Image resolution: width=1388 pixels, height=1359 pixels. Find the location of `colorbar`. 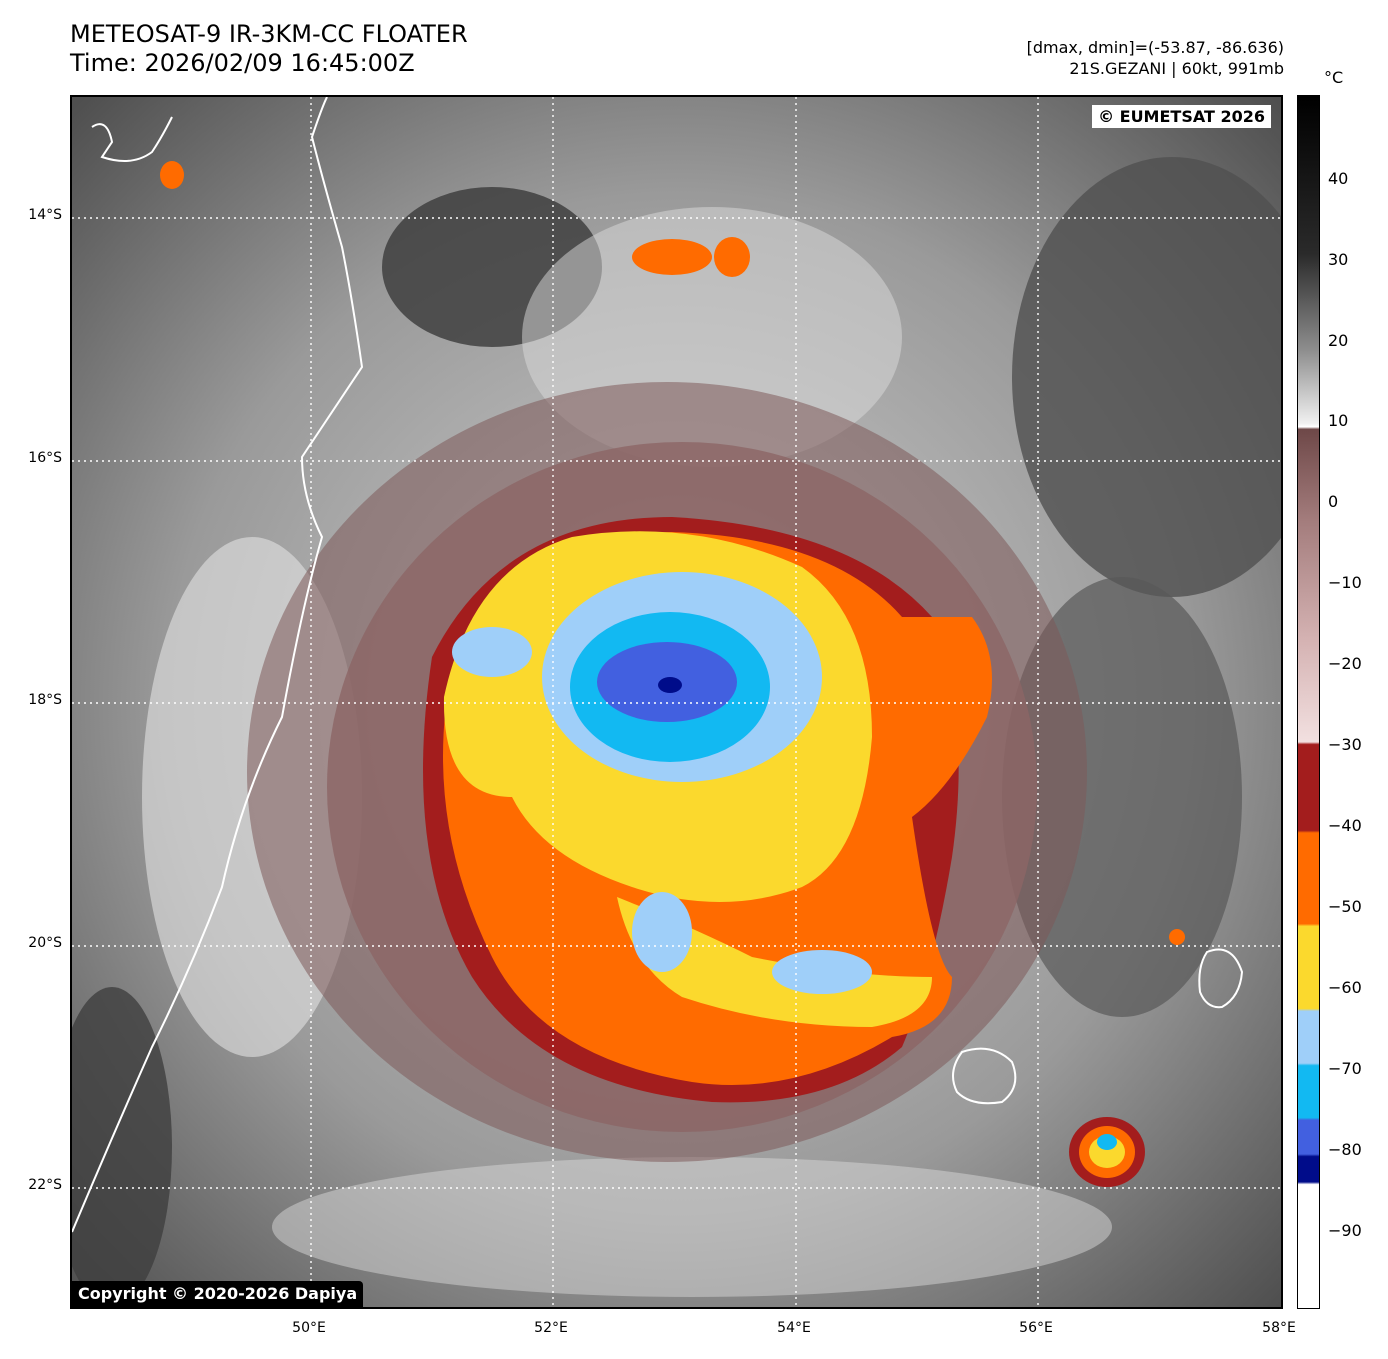

colorbar is located at coordinates (1308, 702).